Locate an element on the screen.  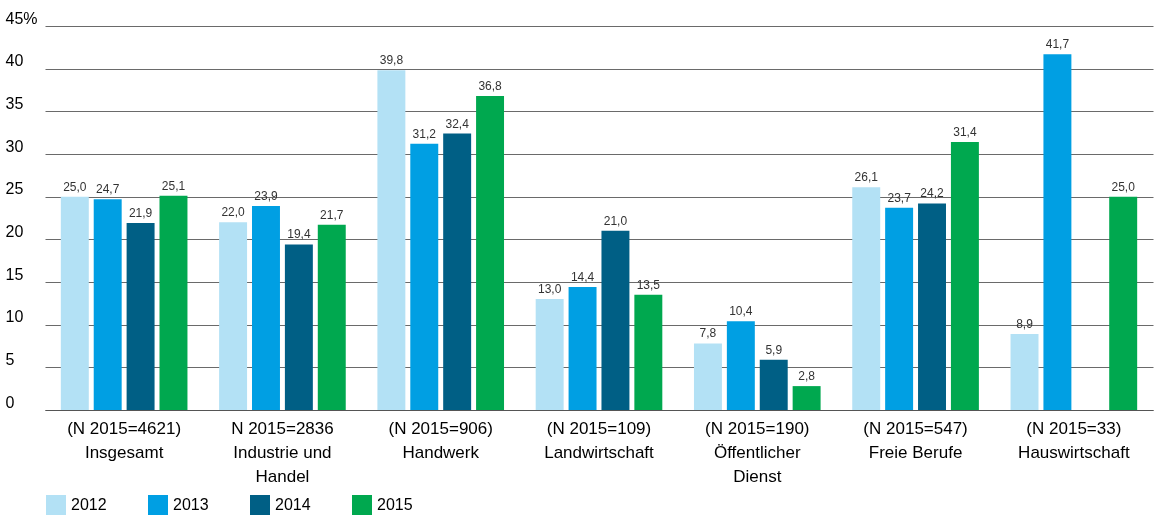
y-tick-label: 10 is located at coordinates (14, 317).